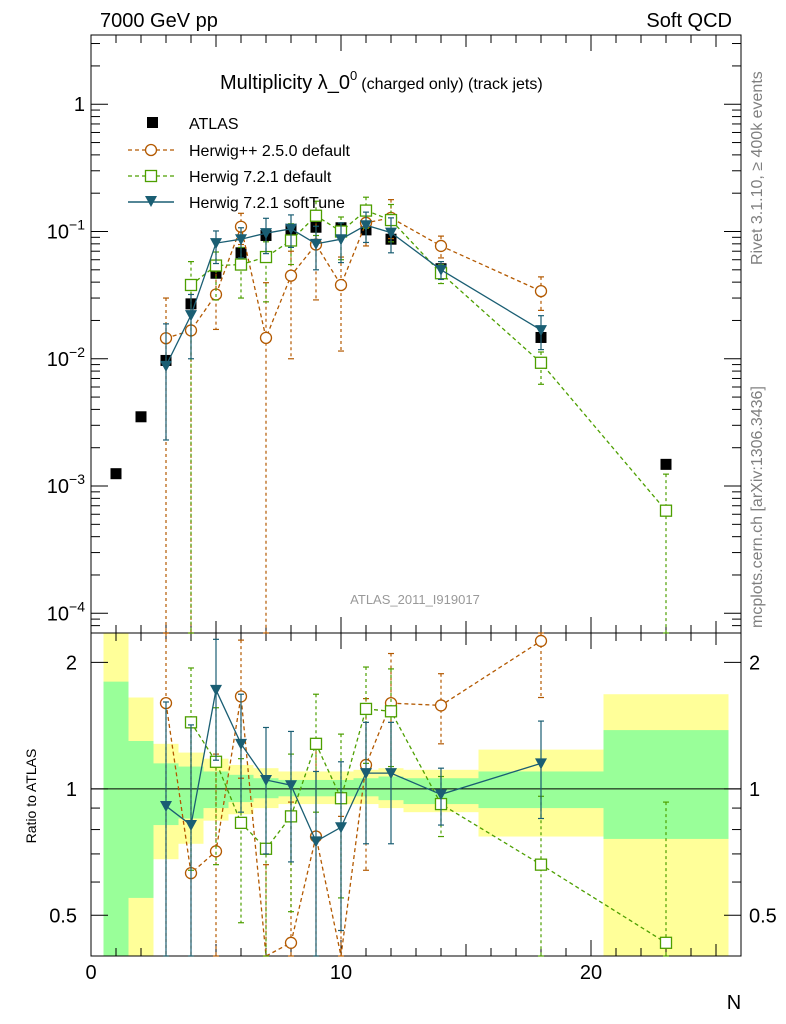 This screenshot has width=786, height=1024. Describe the element at coordinates (77, 479) in the screenshot. I see `main-ytick-exp-3: −3` at that location.